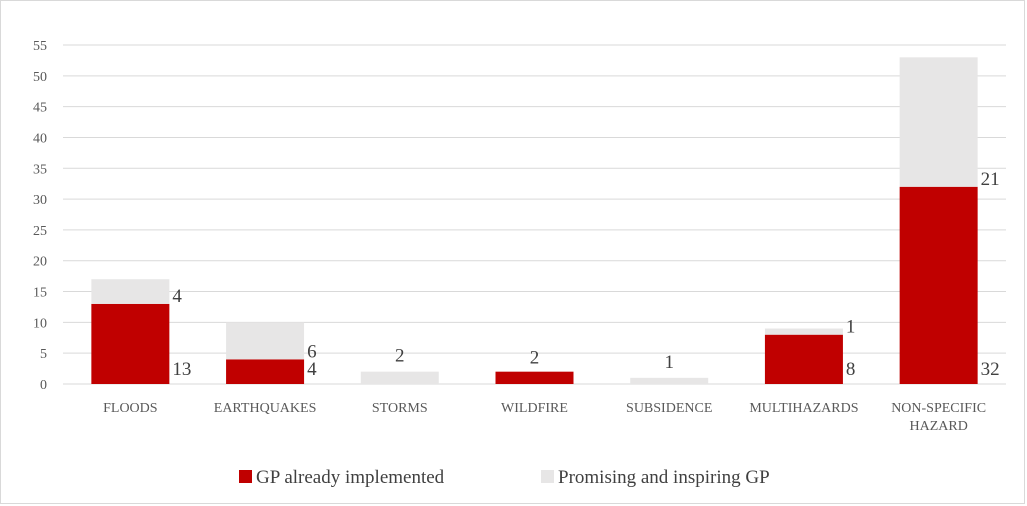 The height and width of the screenshot is (506, 1027). What do you see at coordinates (938, 408) in the screenshot?
I see `category-label: NON-SPECIFIC` at bounding box center [938, 408].